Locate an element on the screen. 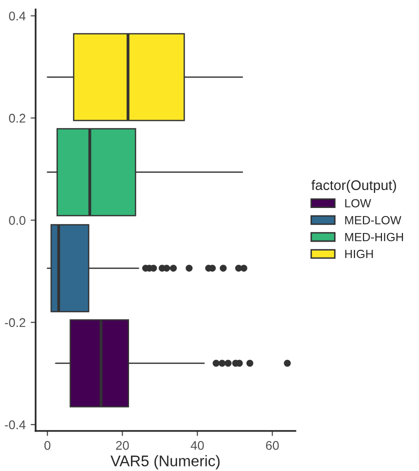 This screenshot has height=471, width=419. y-tick-label: 0.4 is located at coordinates (17, 16).